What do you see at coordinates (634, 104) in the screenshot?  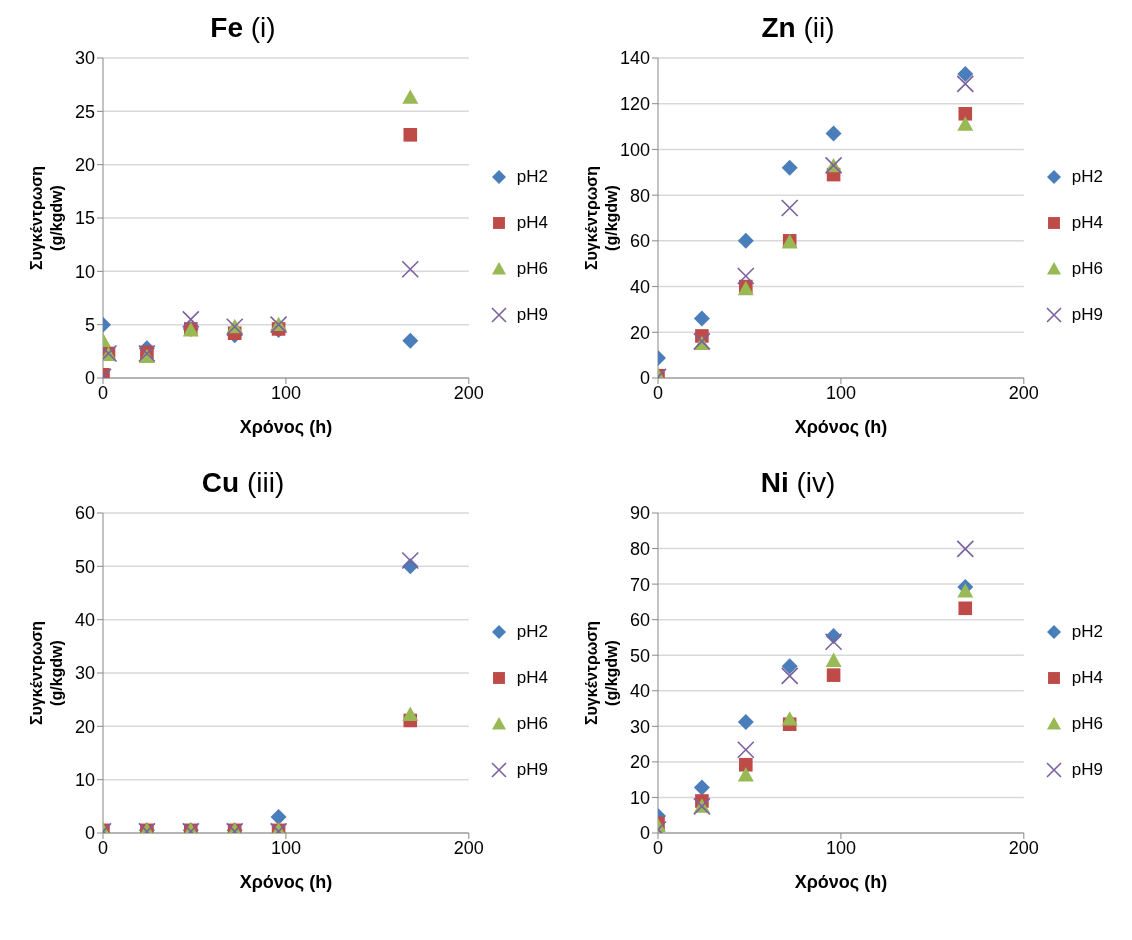 I see `y-tick-label: 120` at bounding box center [634, 104].